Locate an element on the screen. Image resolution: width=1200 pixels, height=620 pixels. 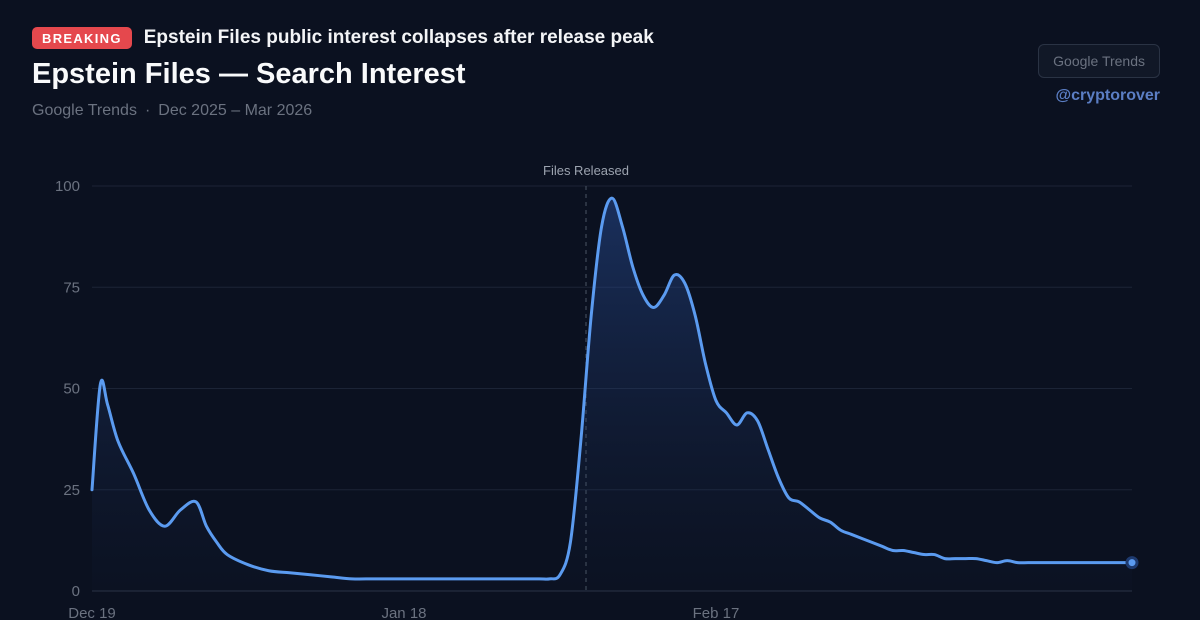
latest-data-point is located at coordinates (1132, 563).